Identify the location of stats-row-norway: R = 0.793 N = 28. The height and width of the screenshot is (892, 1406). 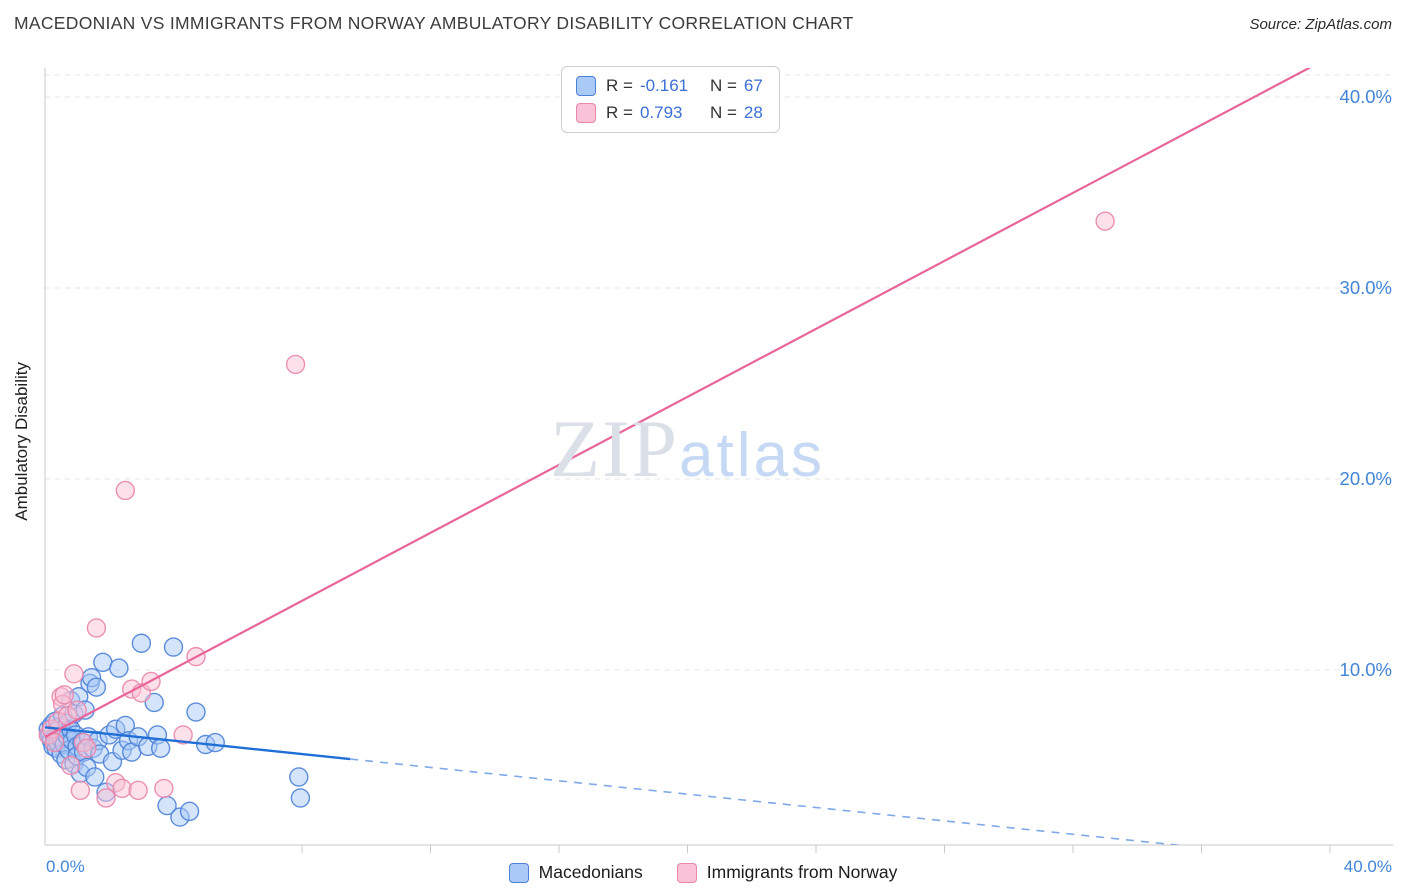
(669, 113).